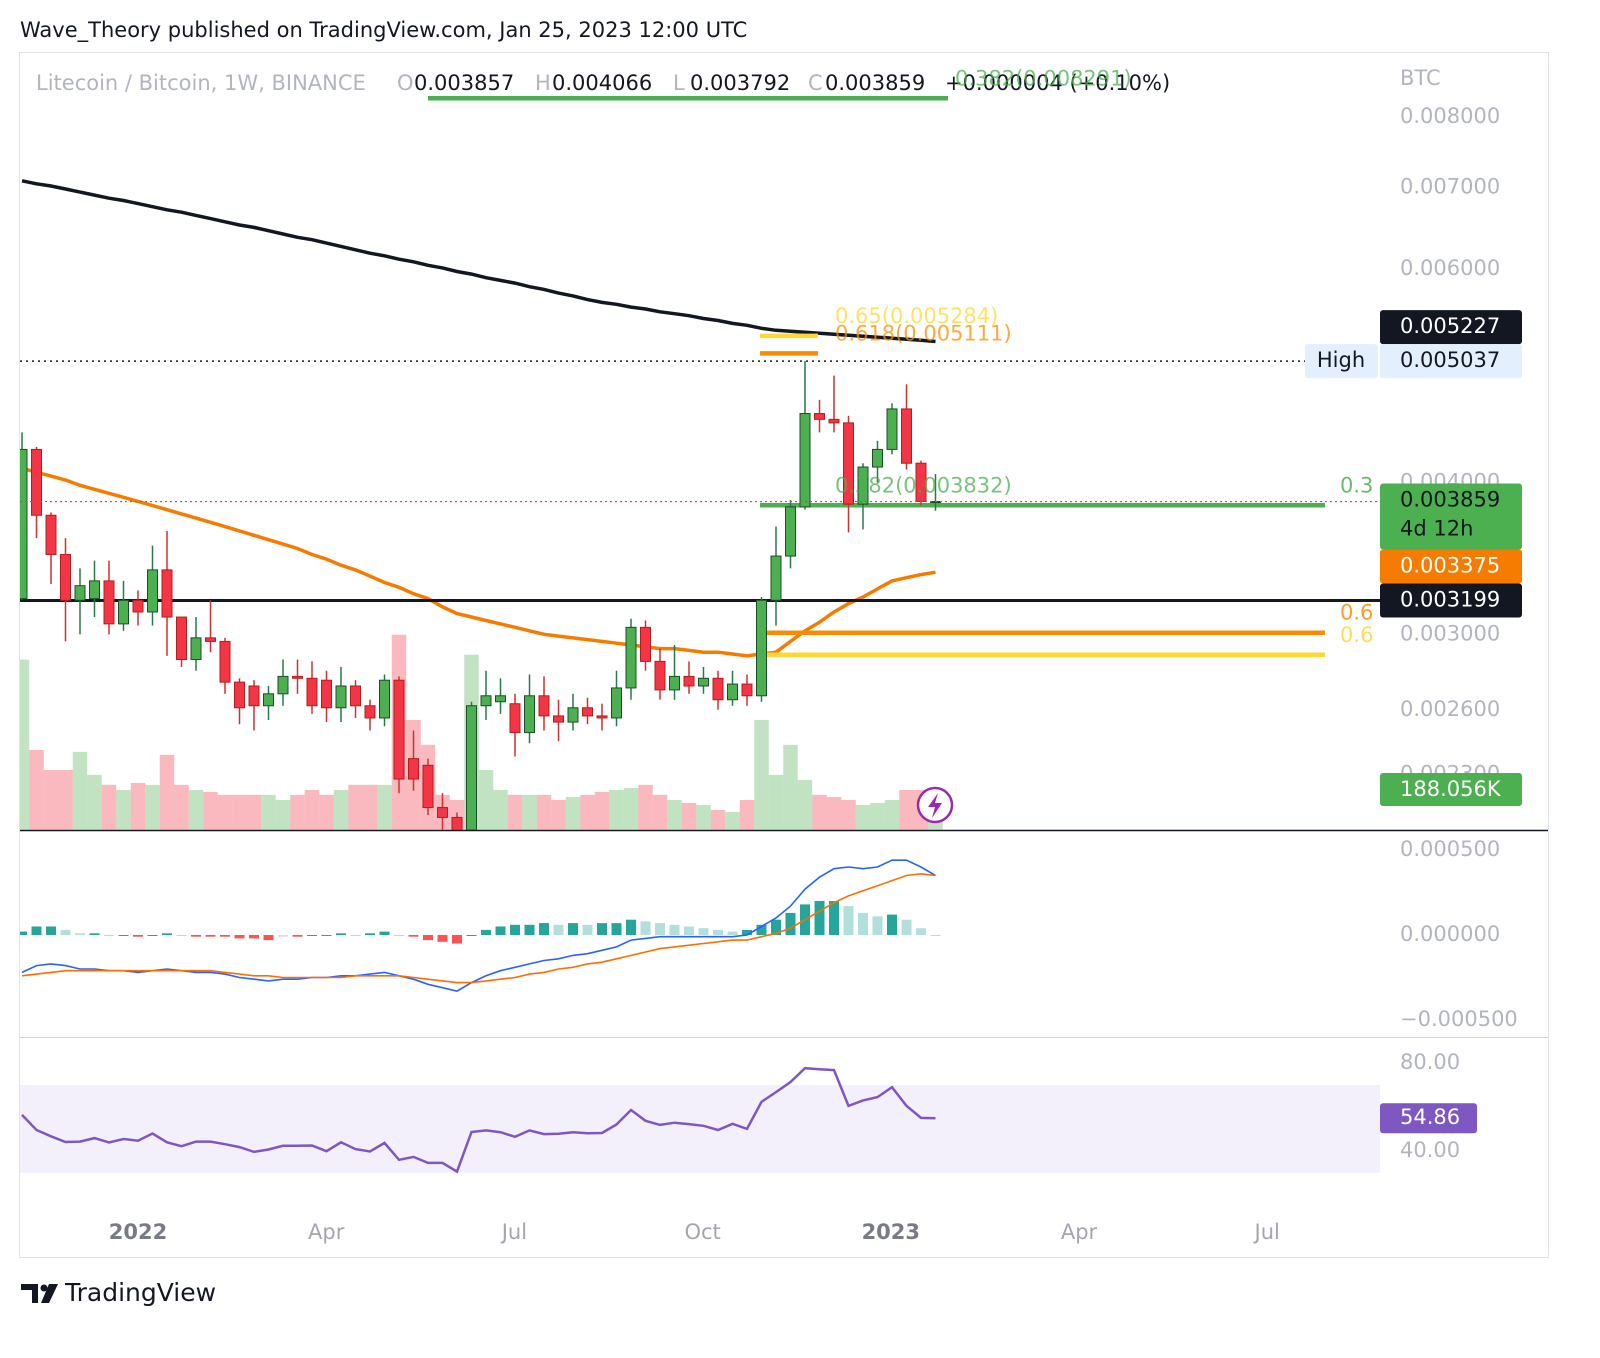 The height and width of the screenshot is (1358, 1600). I want to click on y-tick-label: 0.008000, so click(1450, 116).